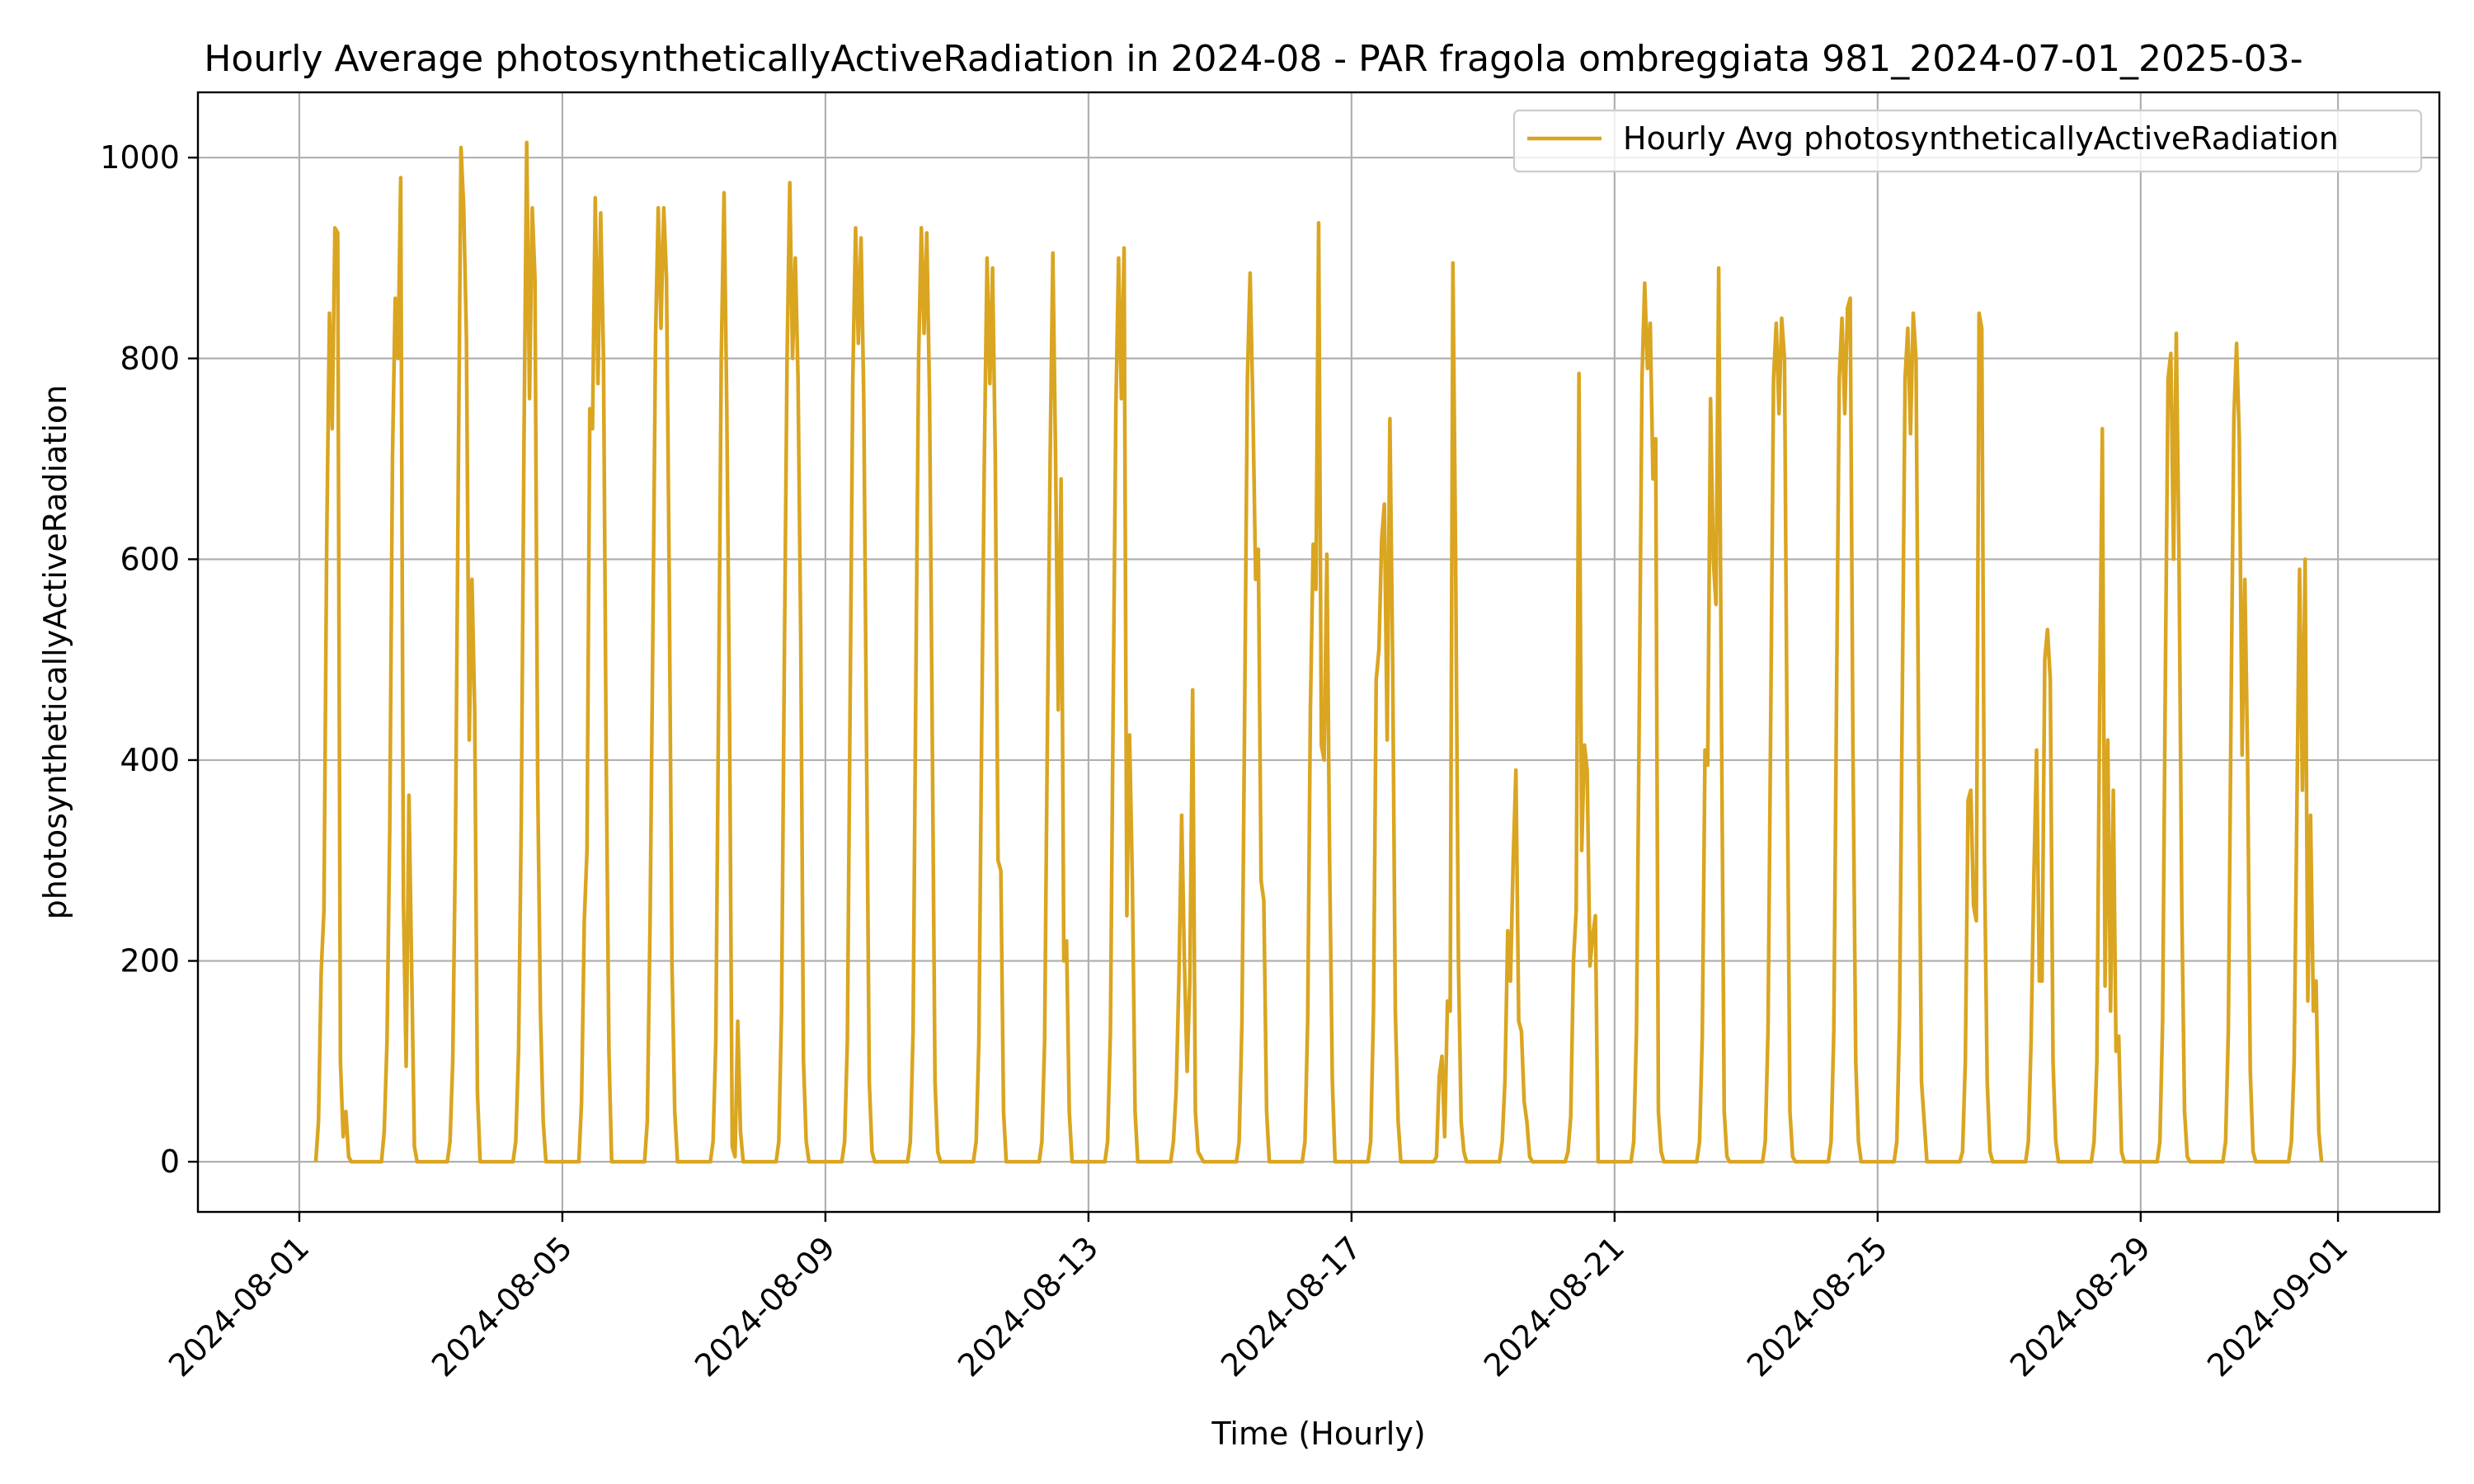  Describe the element at coordinates (1291, 1306) in the screenshot. I see `x-tick-label: 2024-08-17` at that location.